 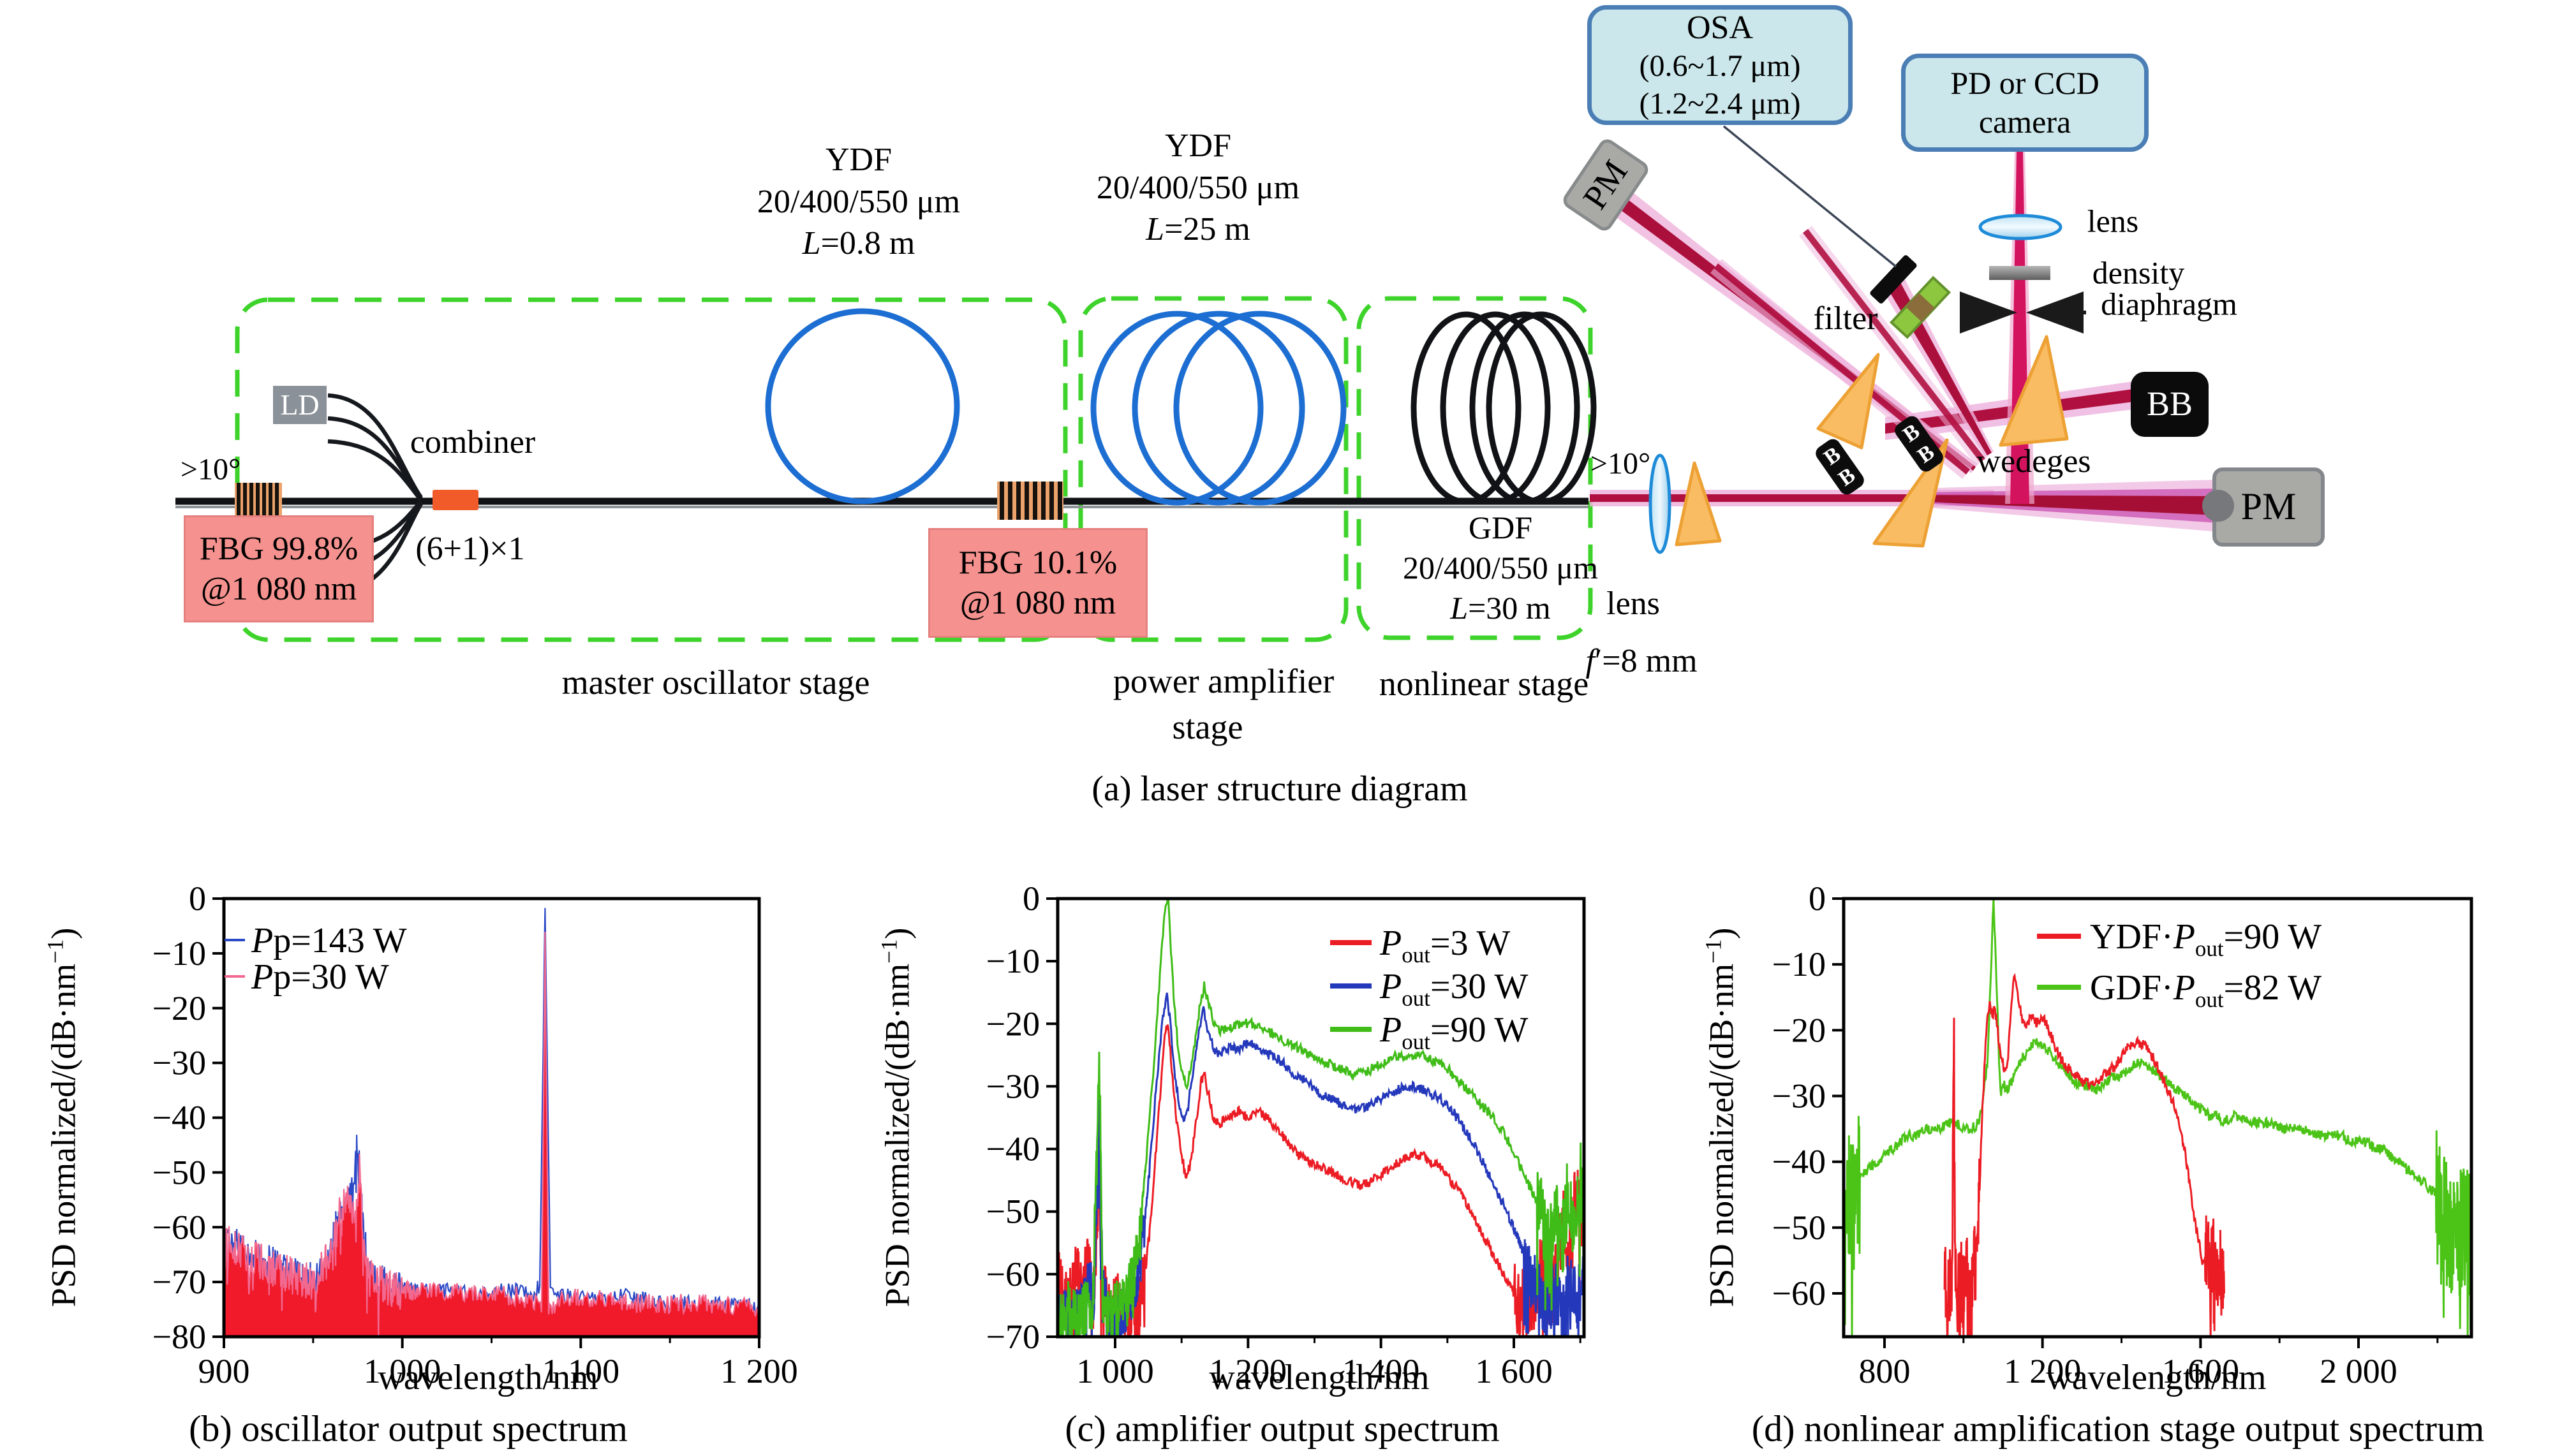 What do you see at coordinates (1500, 568) in the screenshot?
I see `gdf-label: GDF 20/400/550 μm L=30 m` at bounding box center [1500, 568].